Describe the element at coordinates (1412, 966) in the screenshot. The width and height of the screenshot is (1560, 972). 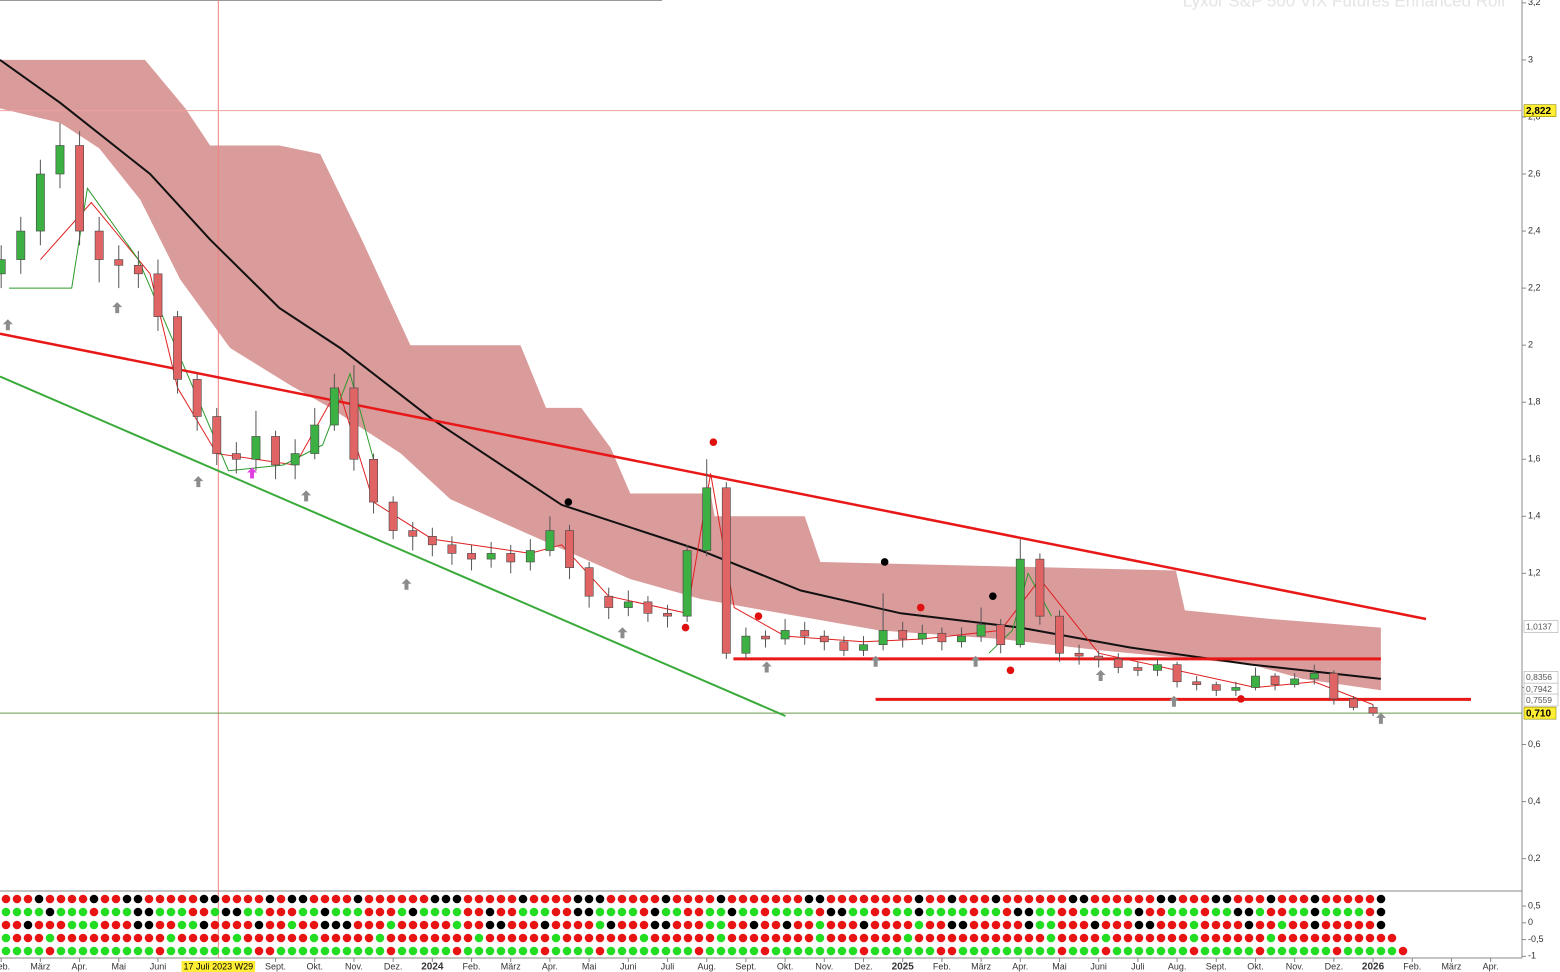
I see `x-tick-label: Feb.` at that location.